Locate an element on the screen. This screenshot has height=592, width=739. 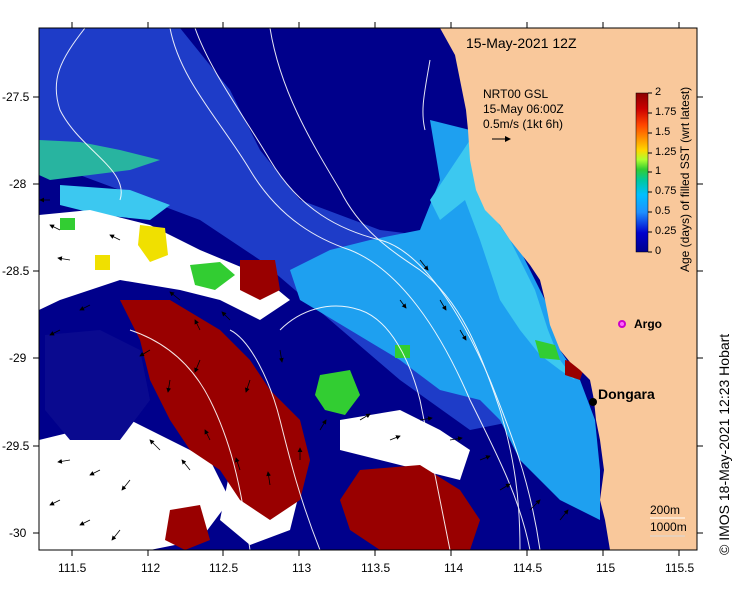
lon-tick-label: 115.5 is located at coordinates (680, 568).